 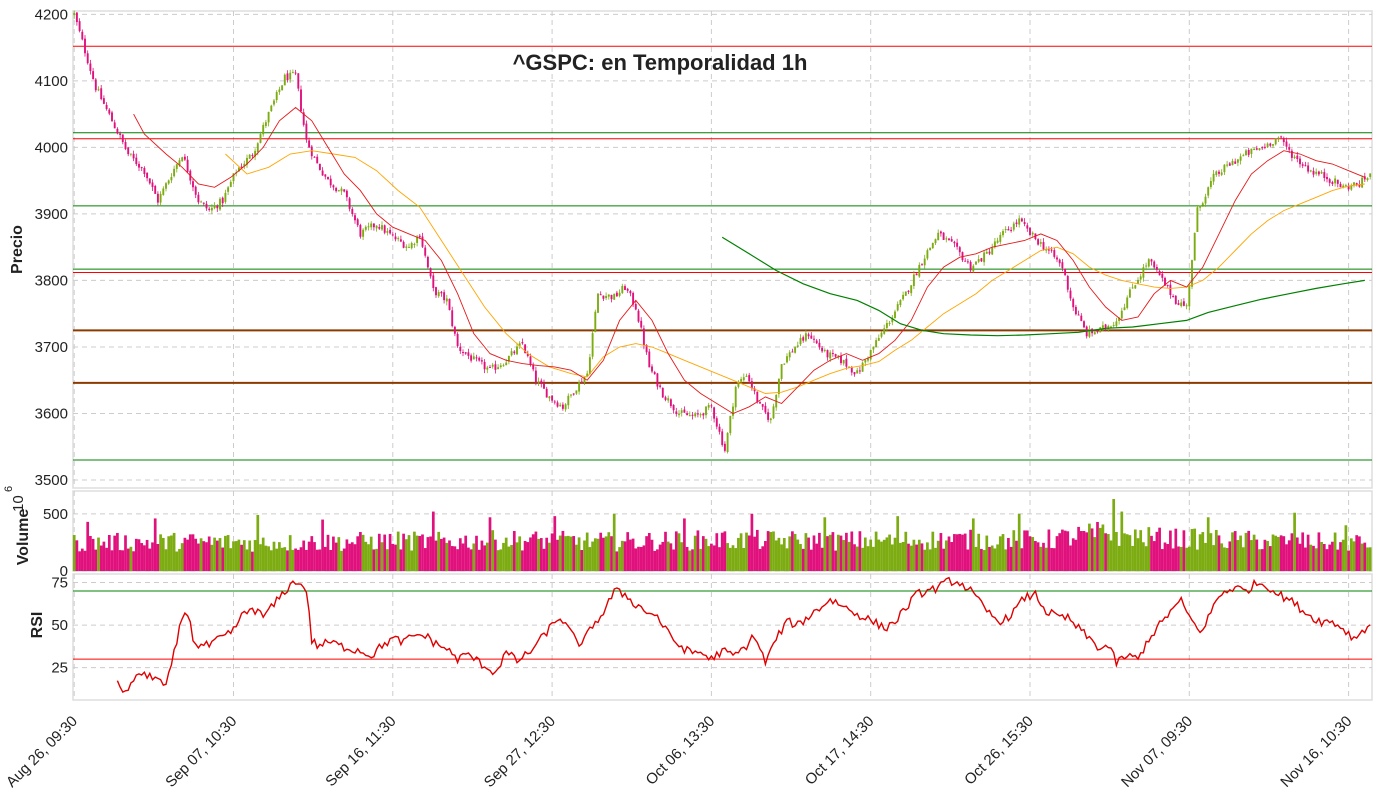 I want to click on price-tick-label: 3900, so click(x=51, y=214).